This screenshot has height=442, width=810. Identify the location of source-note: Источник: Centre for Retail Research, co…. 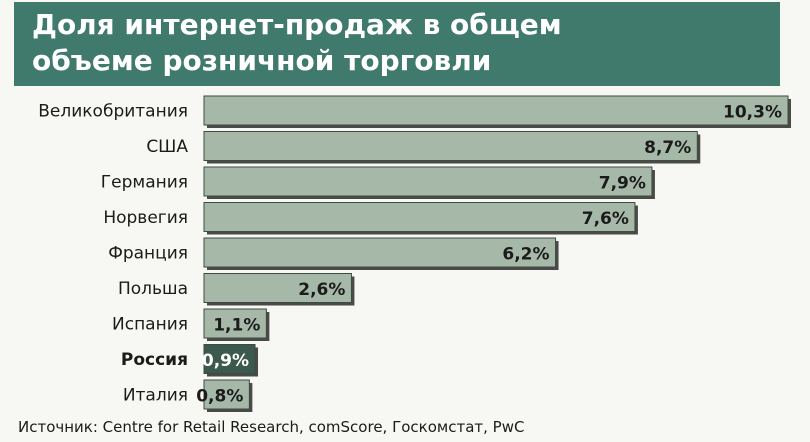
(271, 427).